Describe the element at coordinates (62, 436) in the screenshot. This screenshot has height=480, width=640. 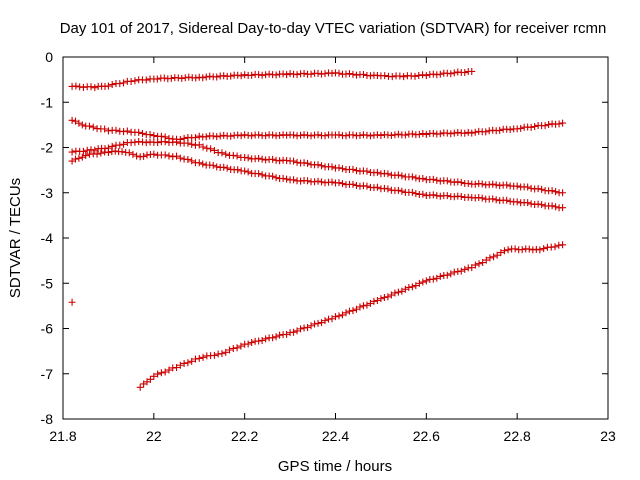
I see `x-tick-label: 21.8` at that location.